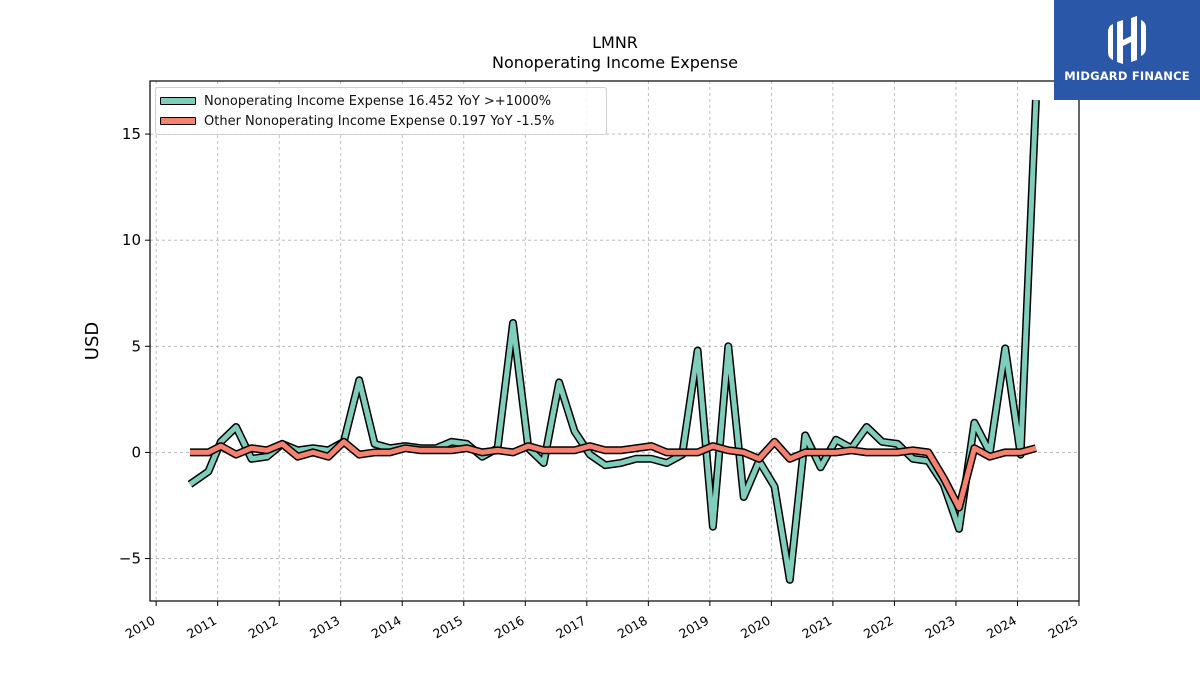 This screenshot has width=1200, height=675. I want to click on chart-title: LMNR, so click(615, 42).